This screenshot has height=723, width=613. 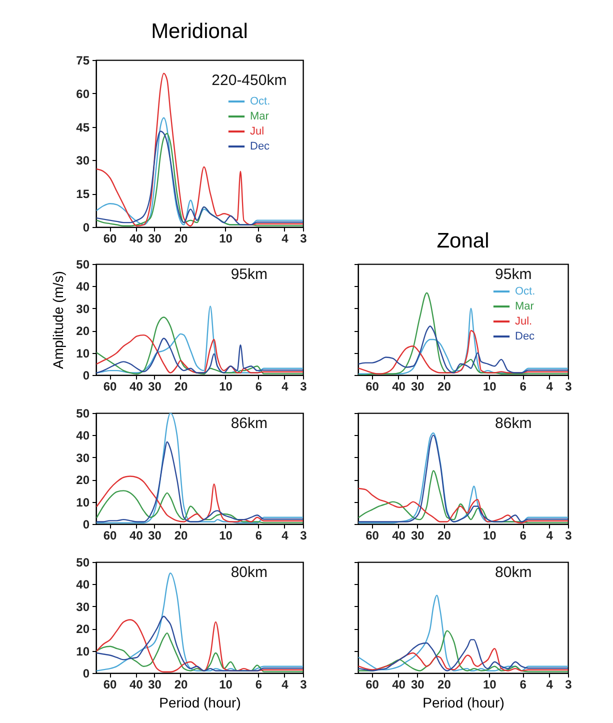 I want to click on y-tick-label: 45, so click(x=83, y=127).